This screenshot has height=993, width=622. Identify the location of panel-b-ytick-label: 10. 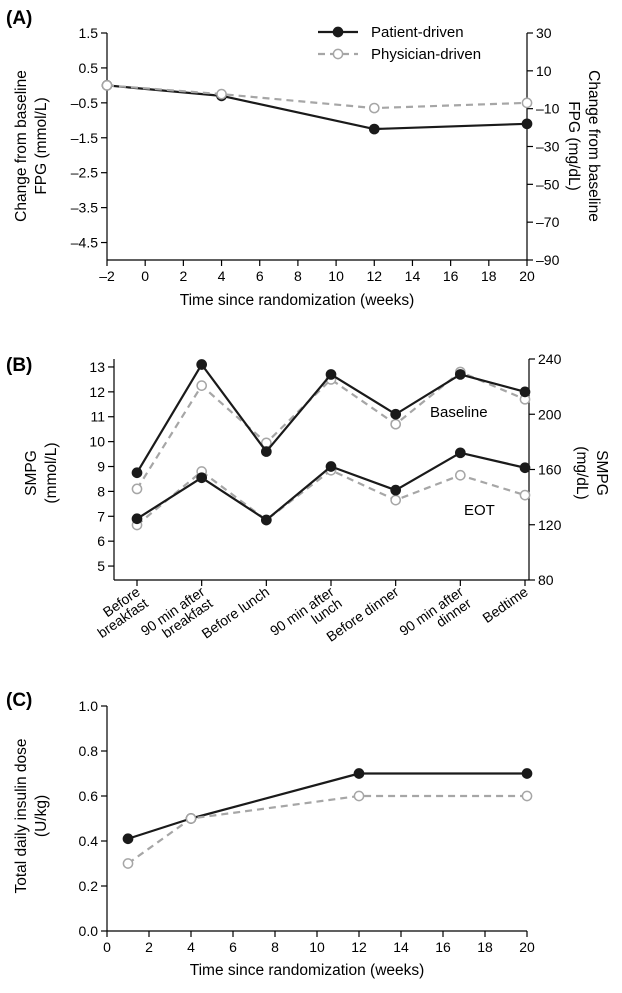
(97, 442).